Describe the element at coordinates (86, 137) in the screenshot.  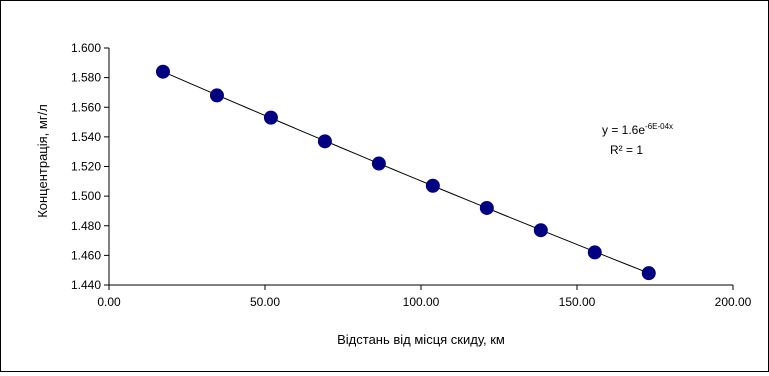
I see `y-tick-label: 1.540` at that location.